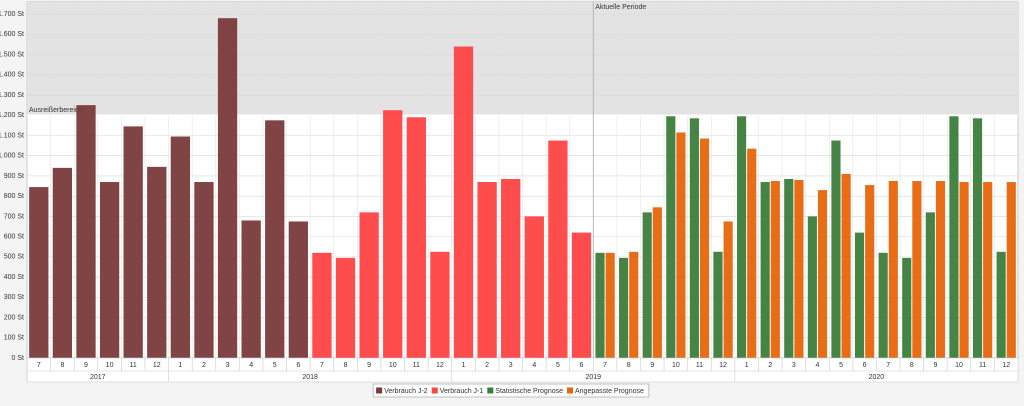 This screenshot has width=1024, height=406. What do you see at coordinates (14, 257) in the screenshot?
I see `y-tick-label: 500 St` at bounding box center [14, 257].